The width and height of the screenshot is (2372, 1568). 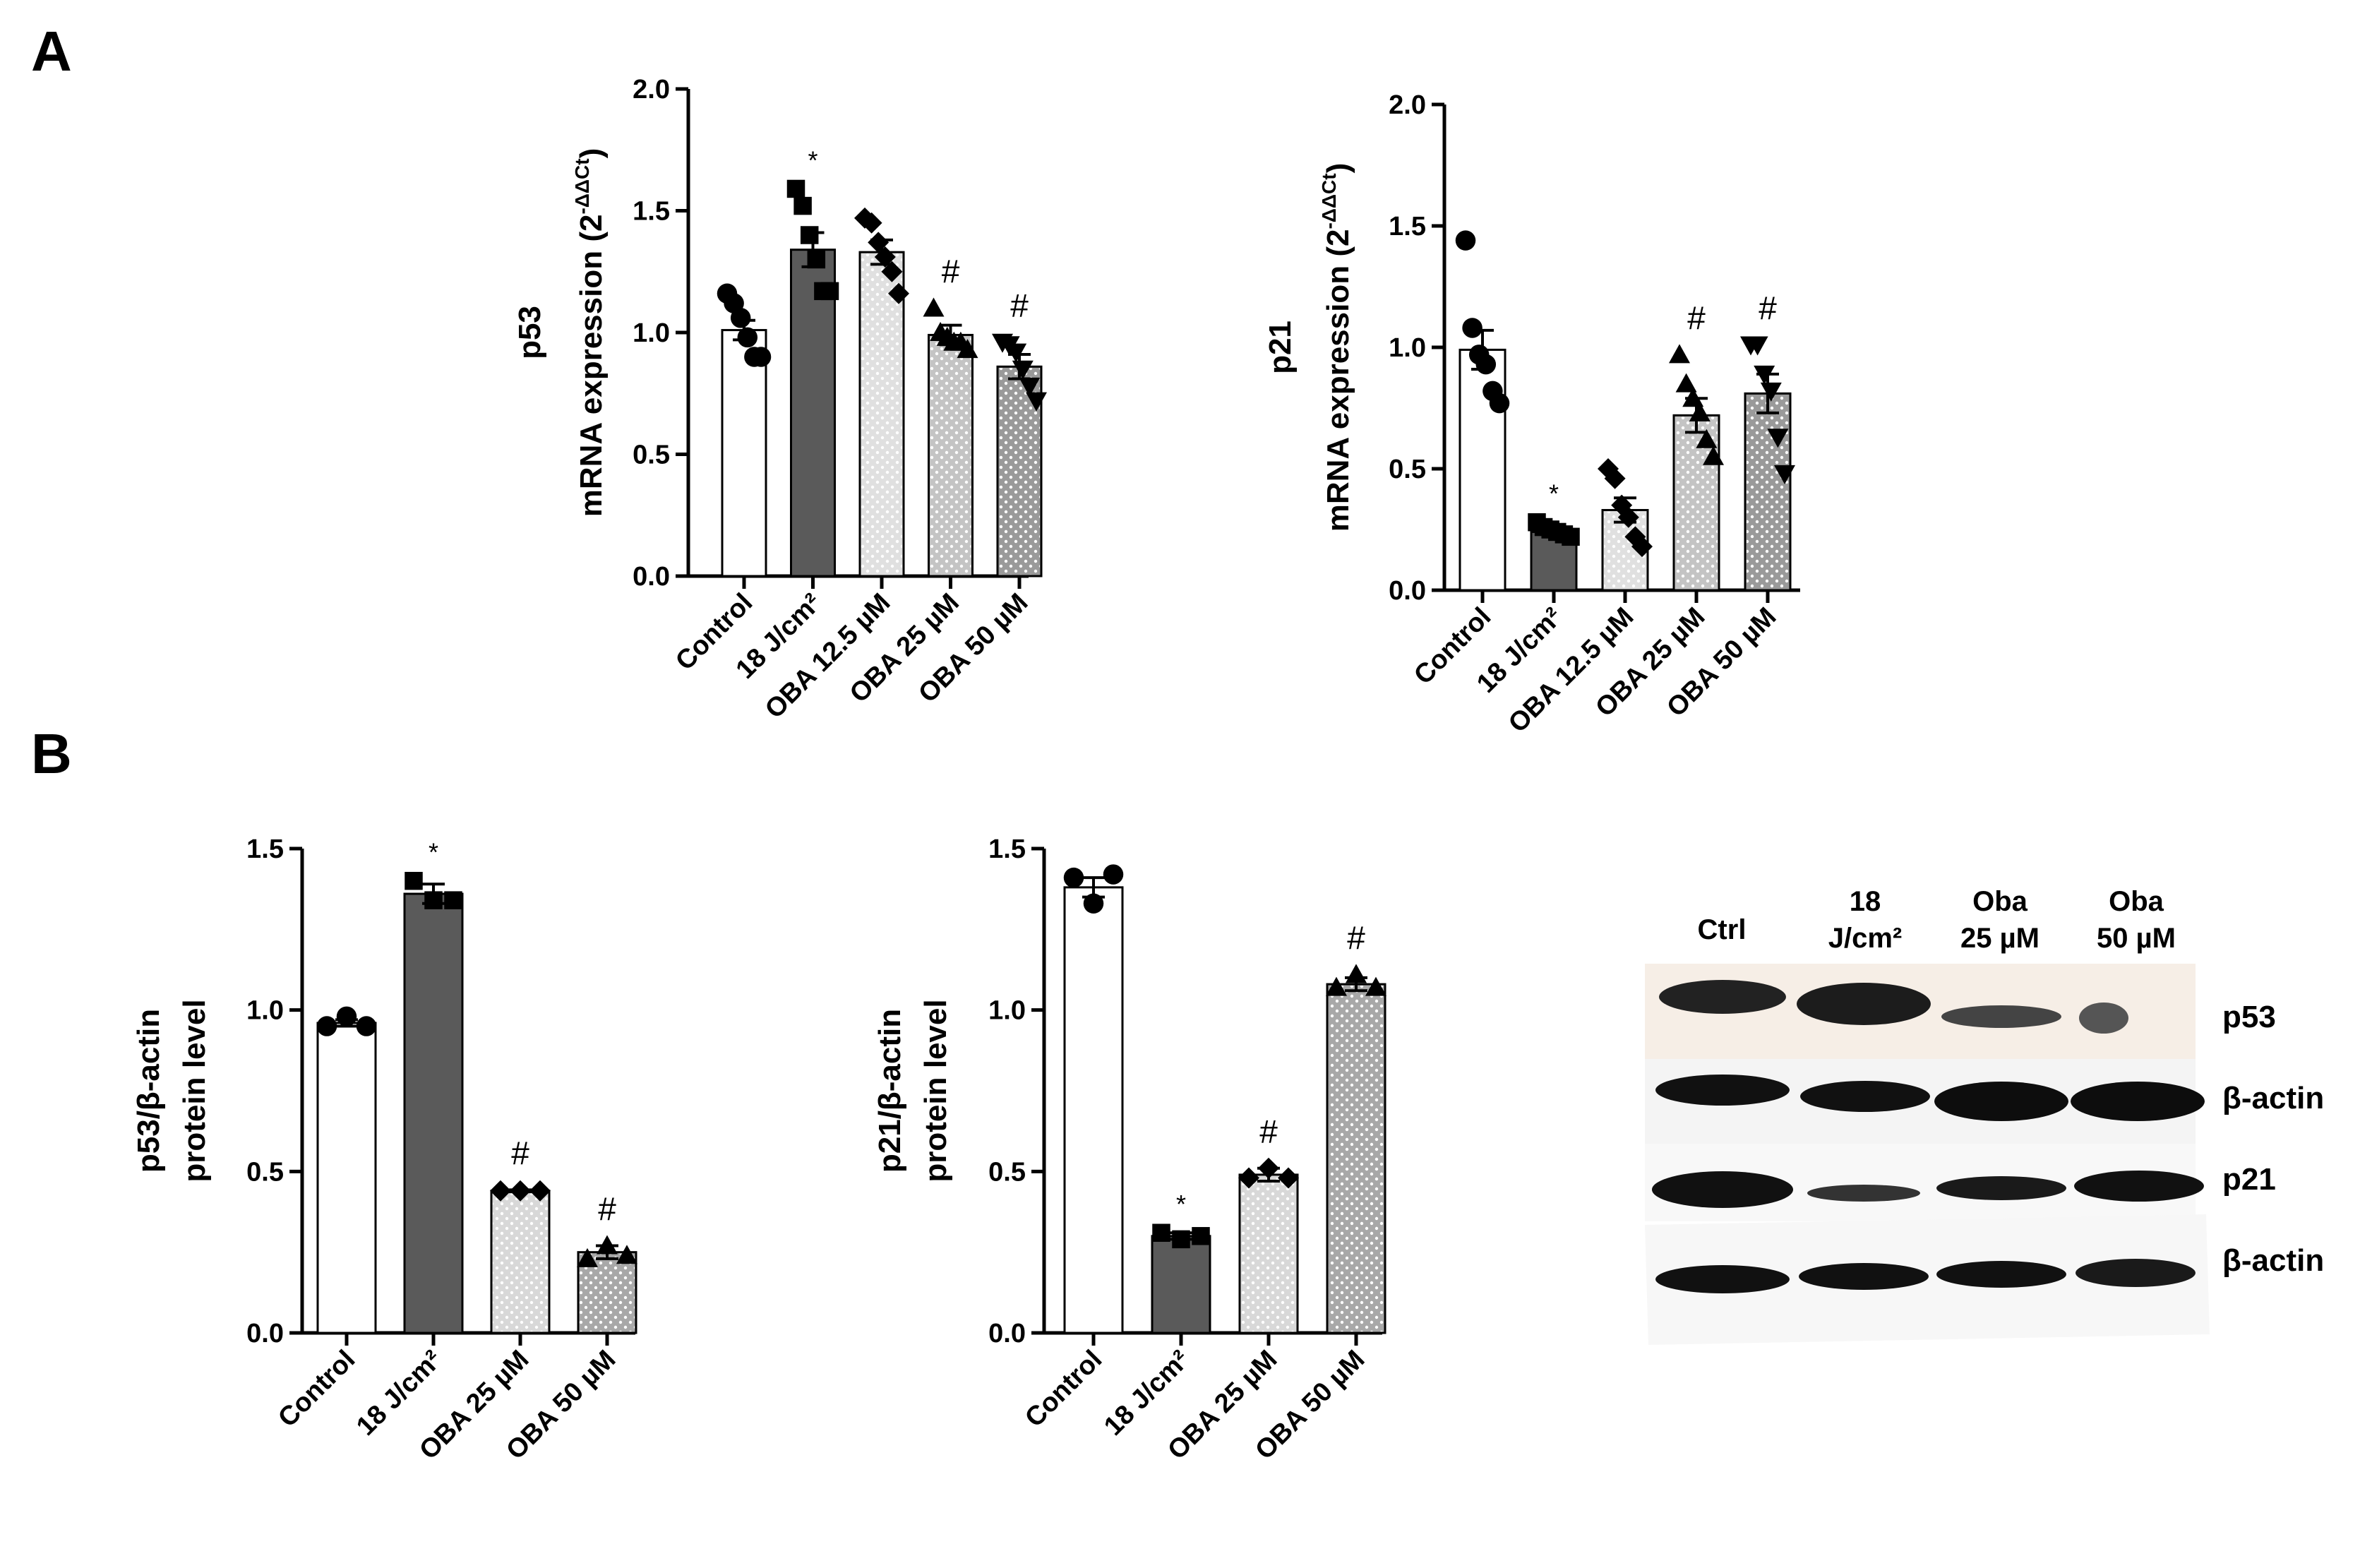 I want to click on blot-column-label: Ctrl, so click(x=1723, y=929).